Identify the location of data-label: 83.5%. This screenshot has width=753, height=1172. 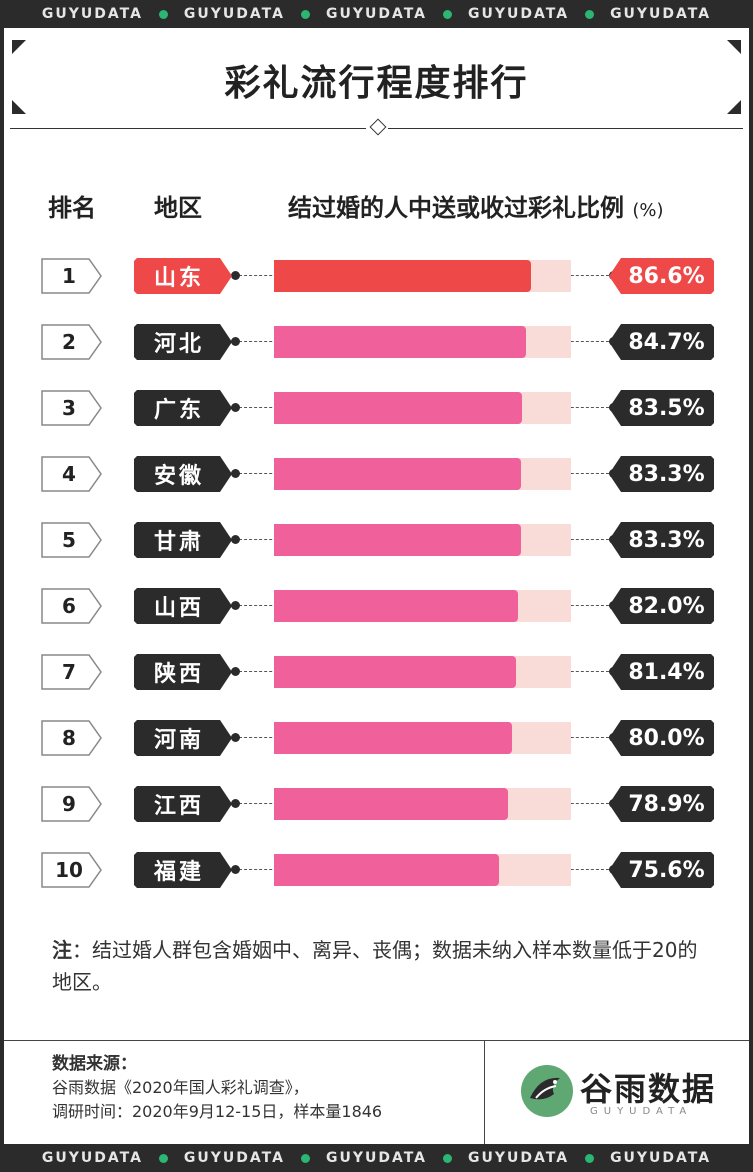
(666, 408).